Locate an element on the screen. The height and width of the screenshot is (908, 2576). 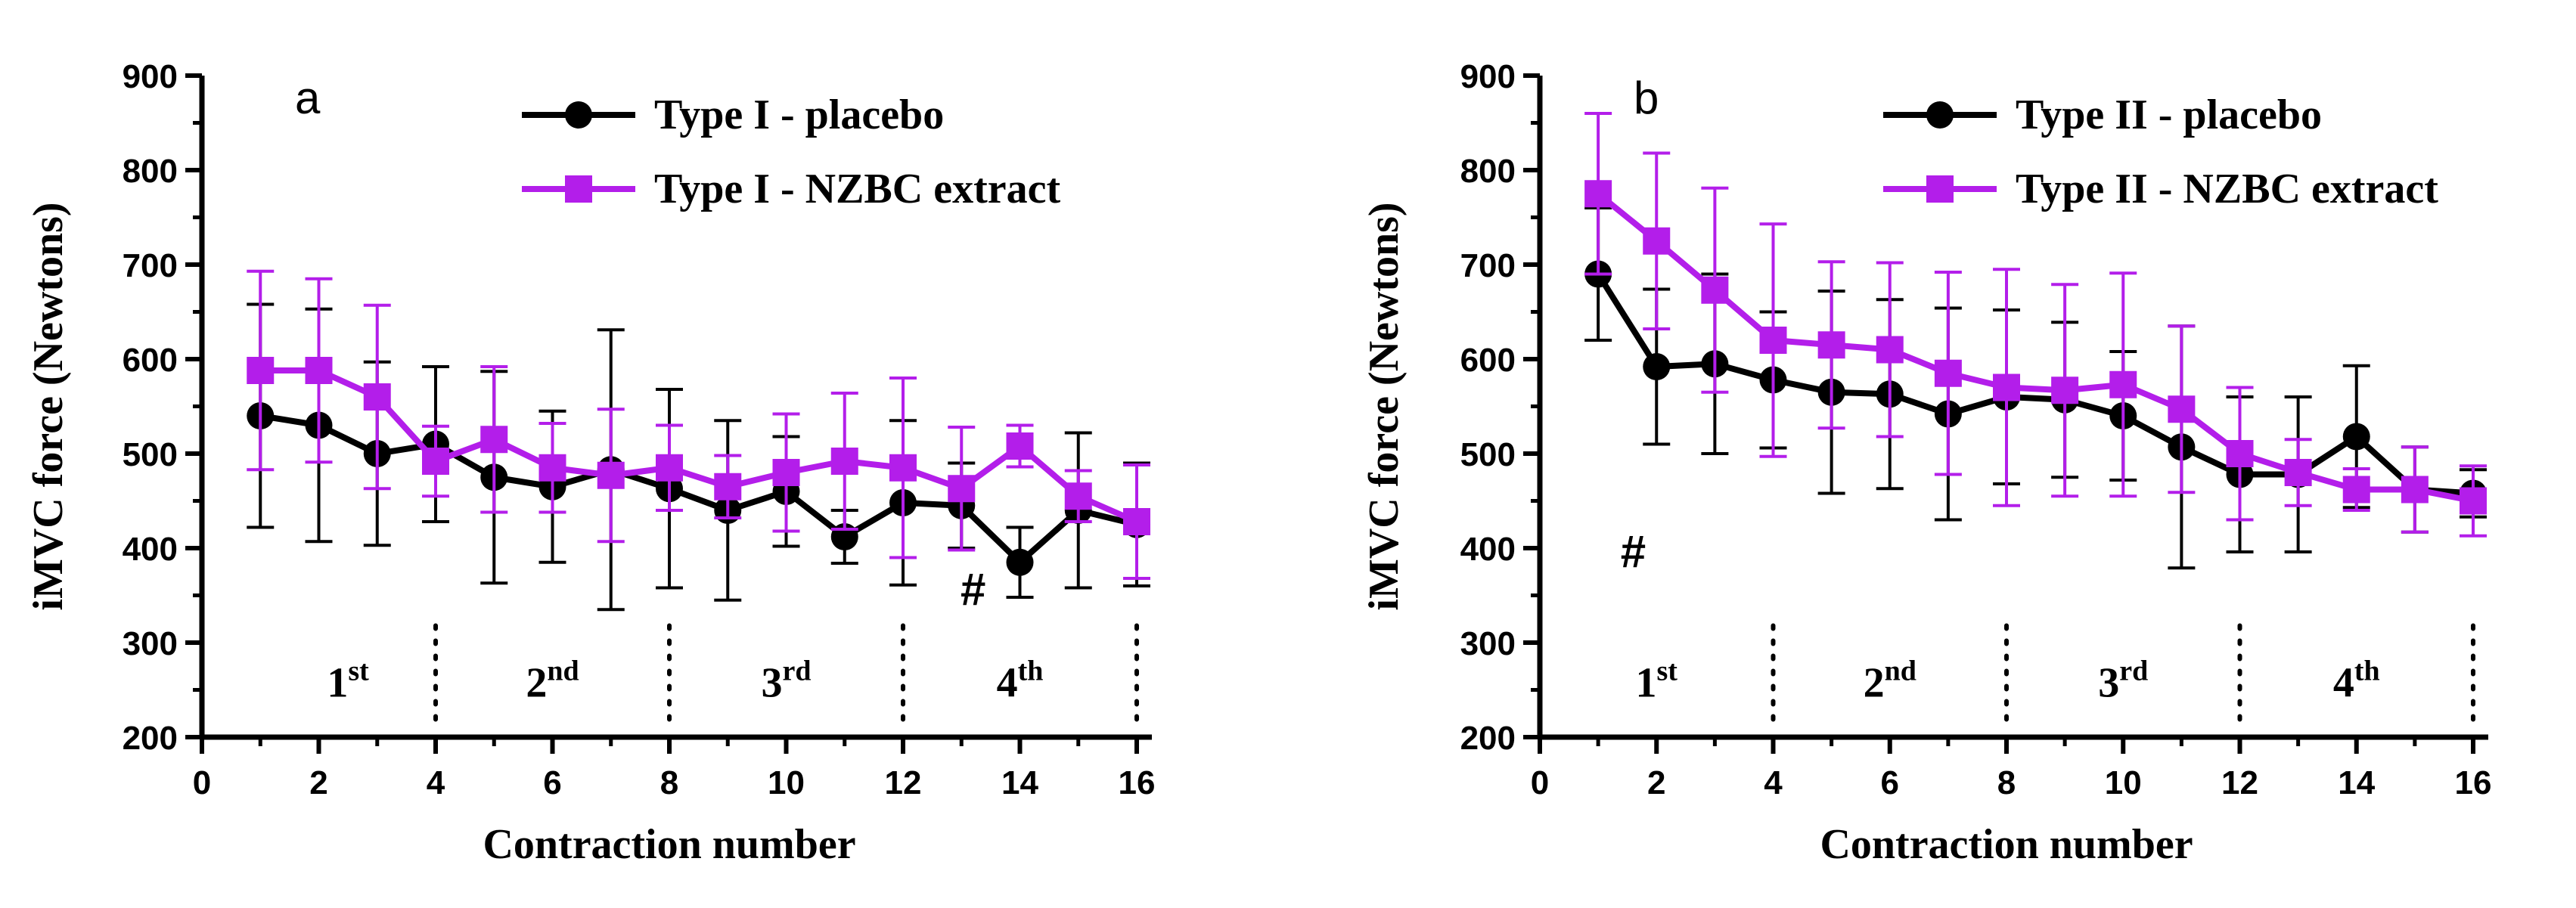
legend-label: Type II - NZBC extract is located at coordinates (2227, 189).